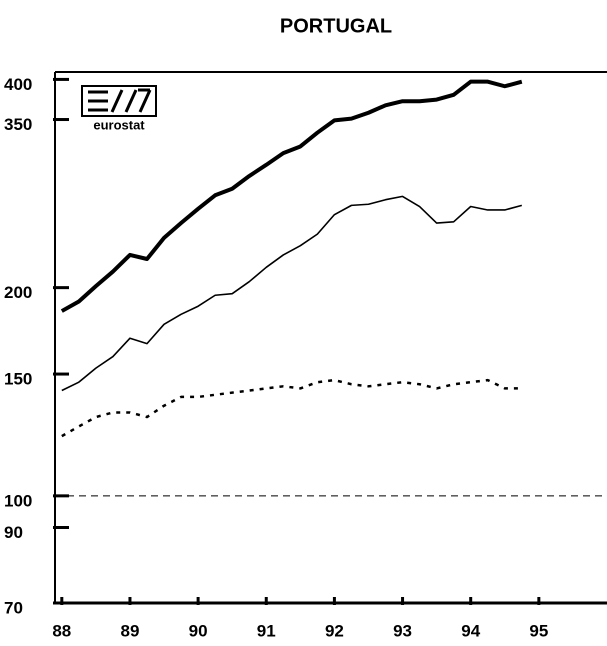  Describe the element at coordinates (18, 379) in the screenshot. I see `y-tick-label: 150` at that location.